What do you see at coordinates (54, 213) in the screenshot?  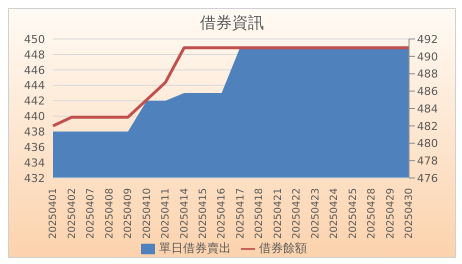 I see `x-tick-label: 20250401` at bounding box center [54, 213].